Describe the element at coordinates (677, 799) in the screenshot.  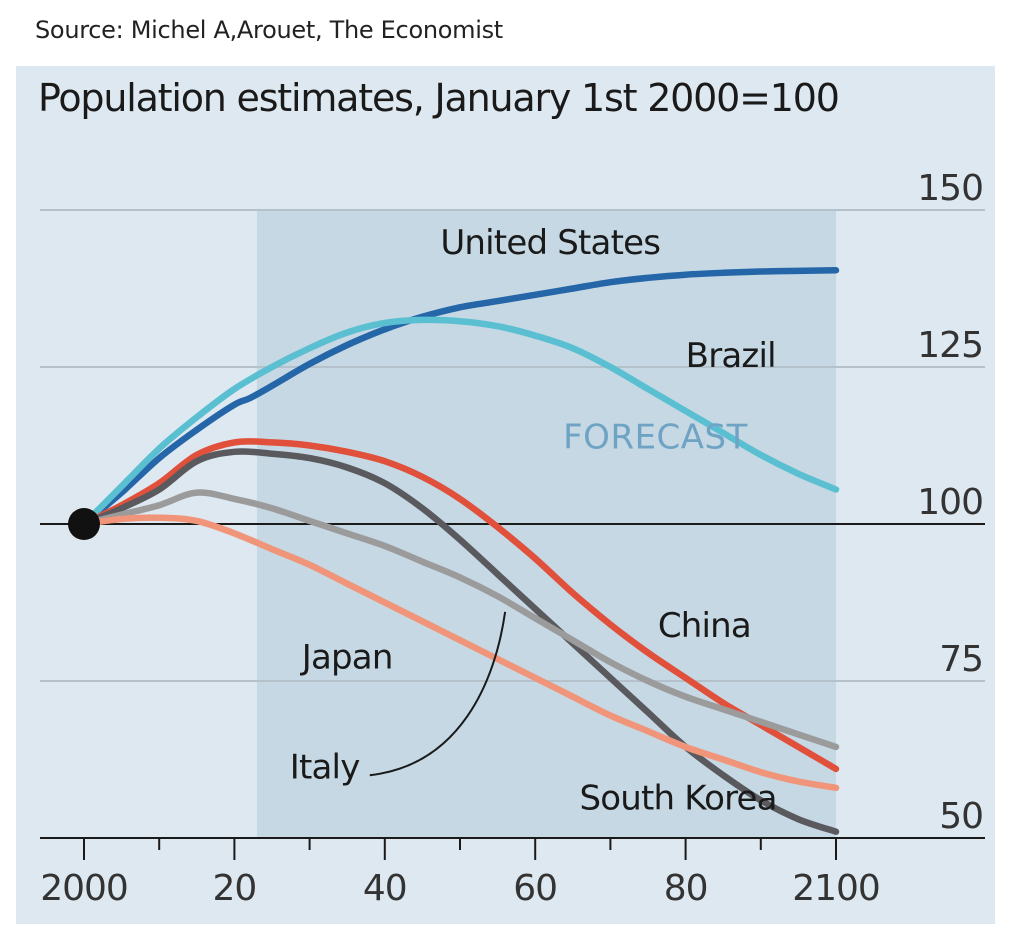
I see `series-label-south-korea: South Korea` at that location.